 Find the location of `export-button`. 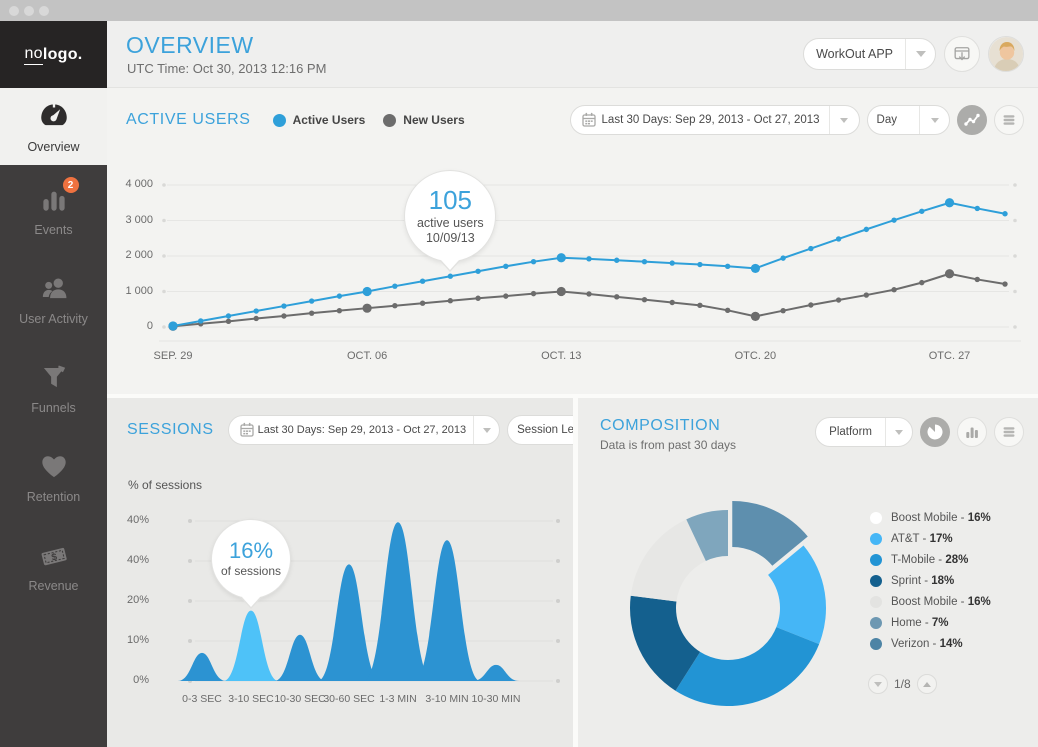

export-button is located at coordinates (962, 54).